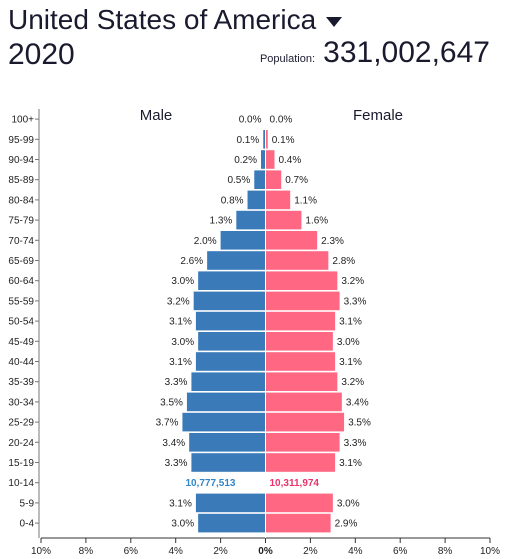 This screenshot has height=559, width=508. I want to click on female-value-label: 3.5%, so click(359, 423).